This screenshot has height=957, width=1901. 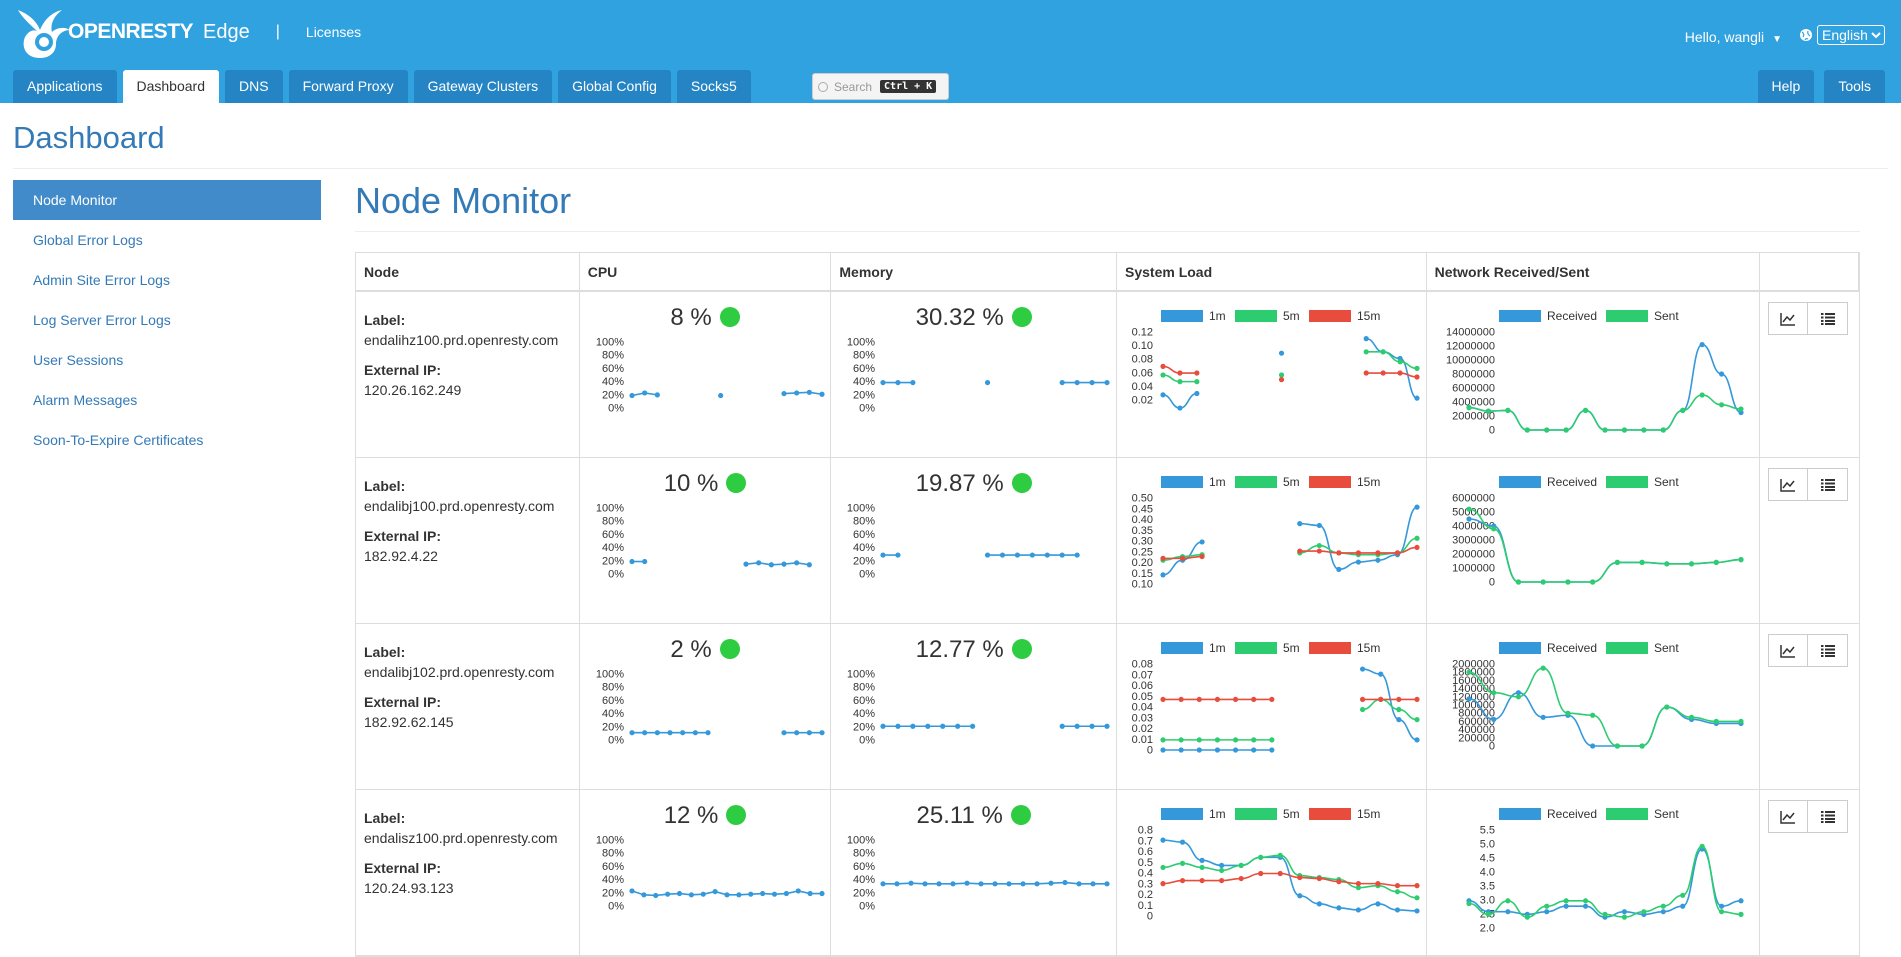 I want to click on node-hostname: endalibj102.prd.openresty.com, so click(x=459, y=672).